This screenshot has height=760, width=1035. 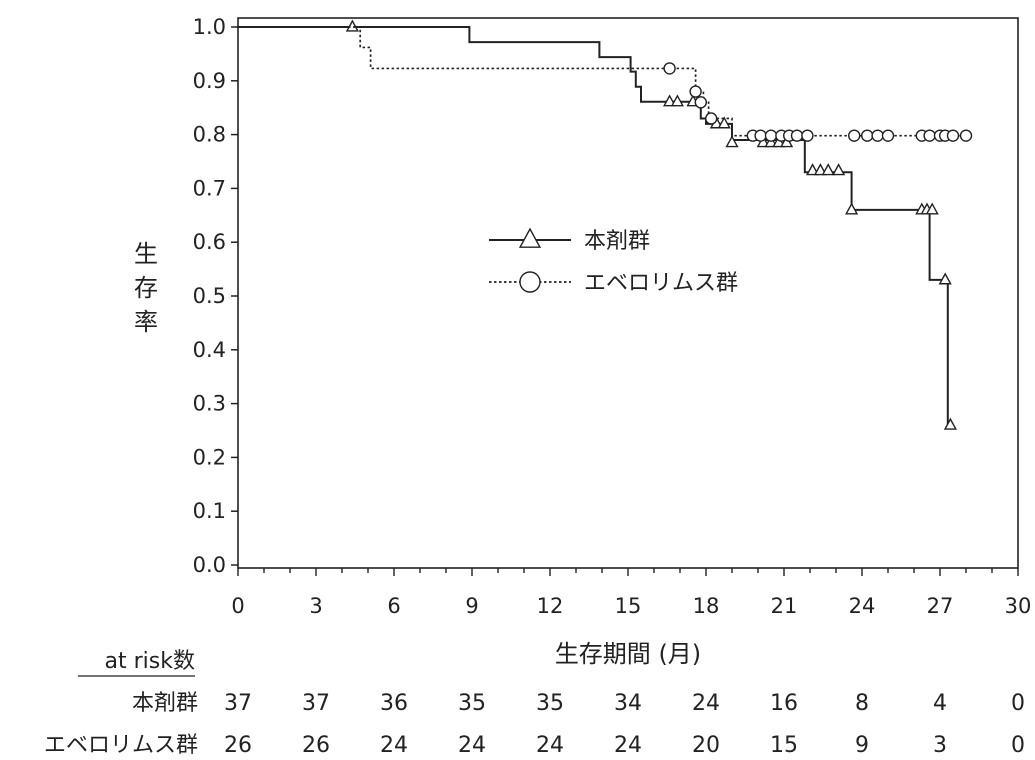 What do you see at coordinates (862, 703) in the screenshot?
I see `at-risk-value: 8` at bounding box center [862, 703].